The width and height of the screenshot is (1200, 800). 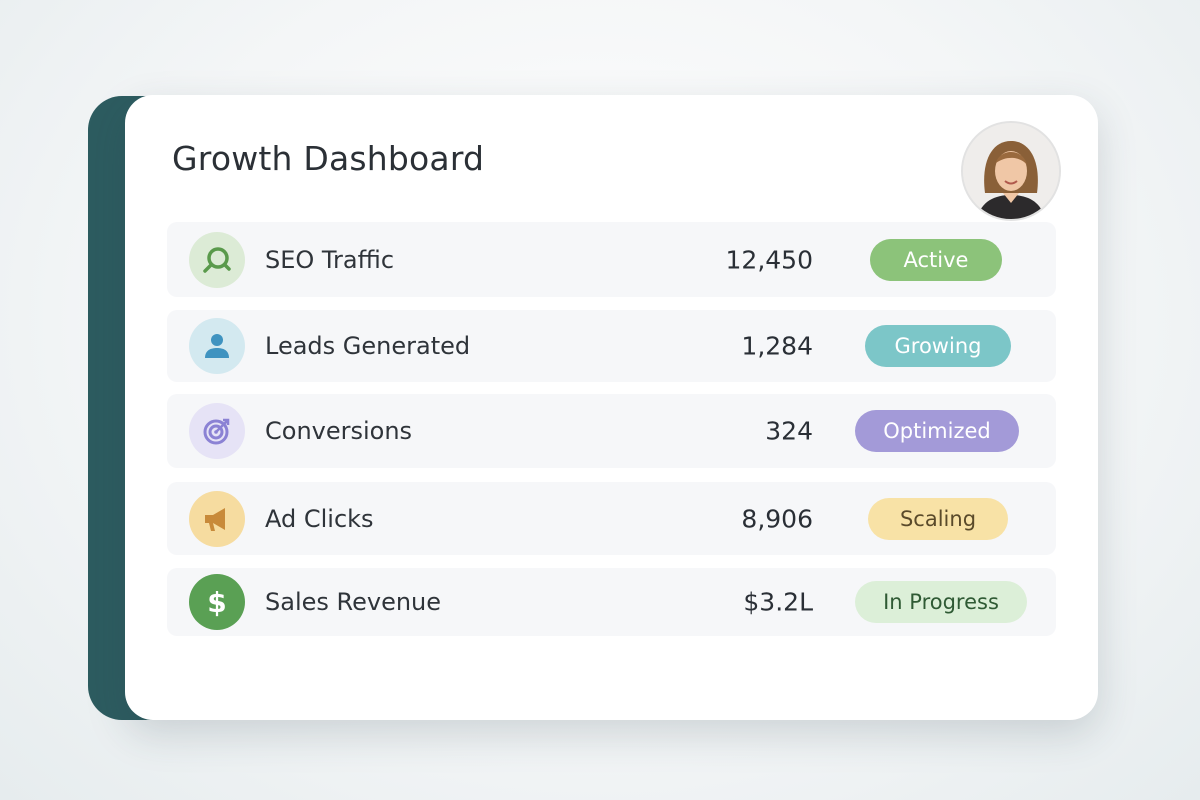 I want to click on metric-row-ad-clicks: Ad Clicks 8,906 Scaling, so click(x=611, y=518).